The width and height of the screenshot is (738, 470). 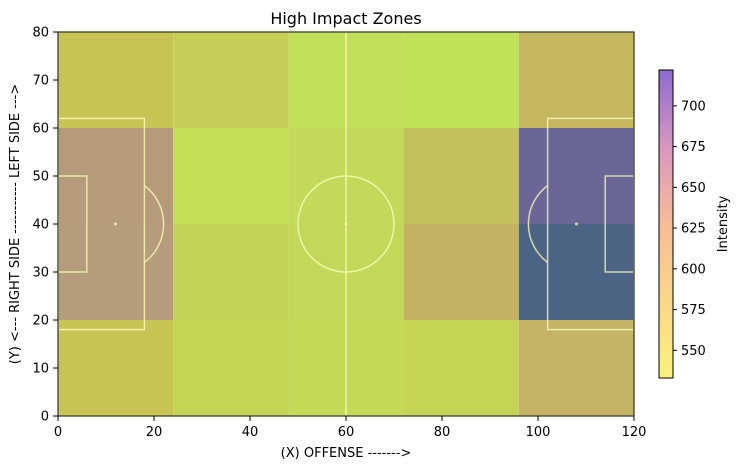 What do you see at coordinates (40, 81) in the screenshot?
I see `y-tick-label: 70` at bounding box center [40, 81].